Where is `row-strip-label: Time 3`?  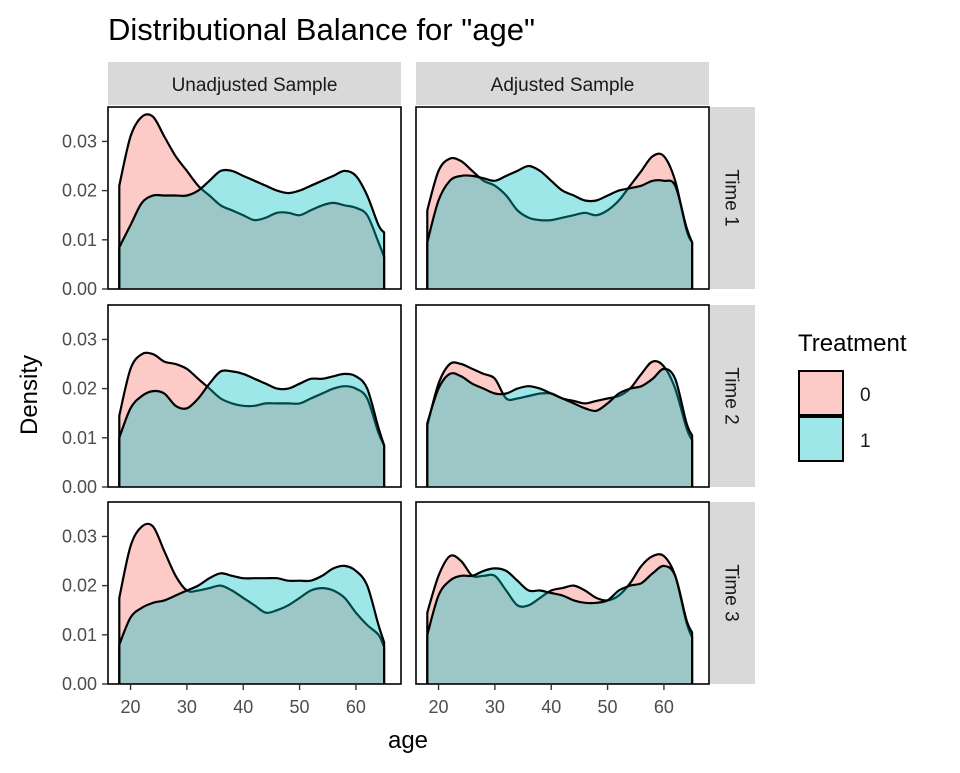
row-strip-label: Time 3 is located at coordinates (731, 592).